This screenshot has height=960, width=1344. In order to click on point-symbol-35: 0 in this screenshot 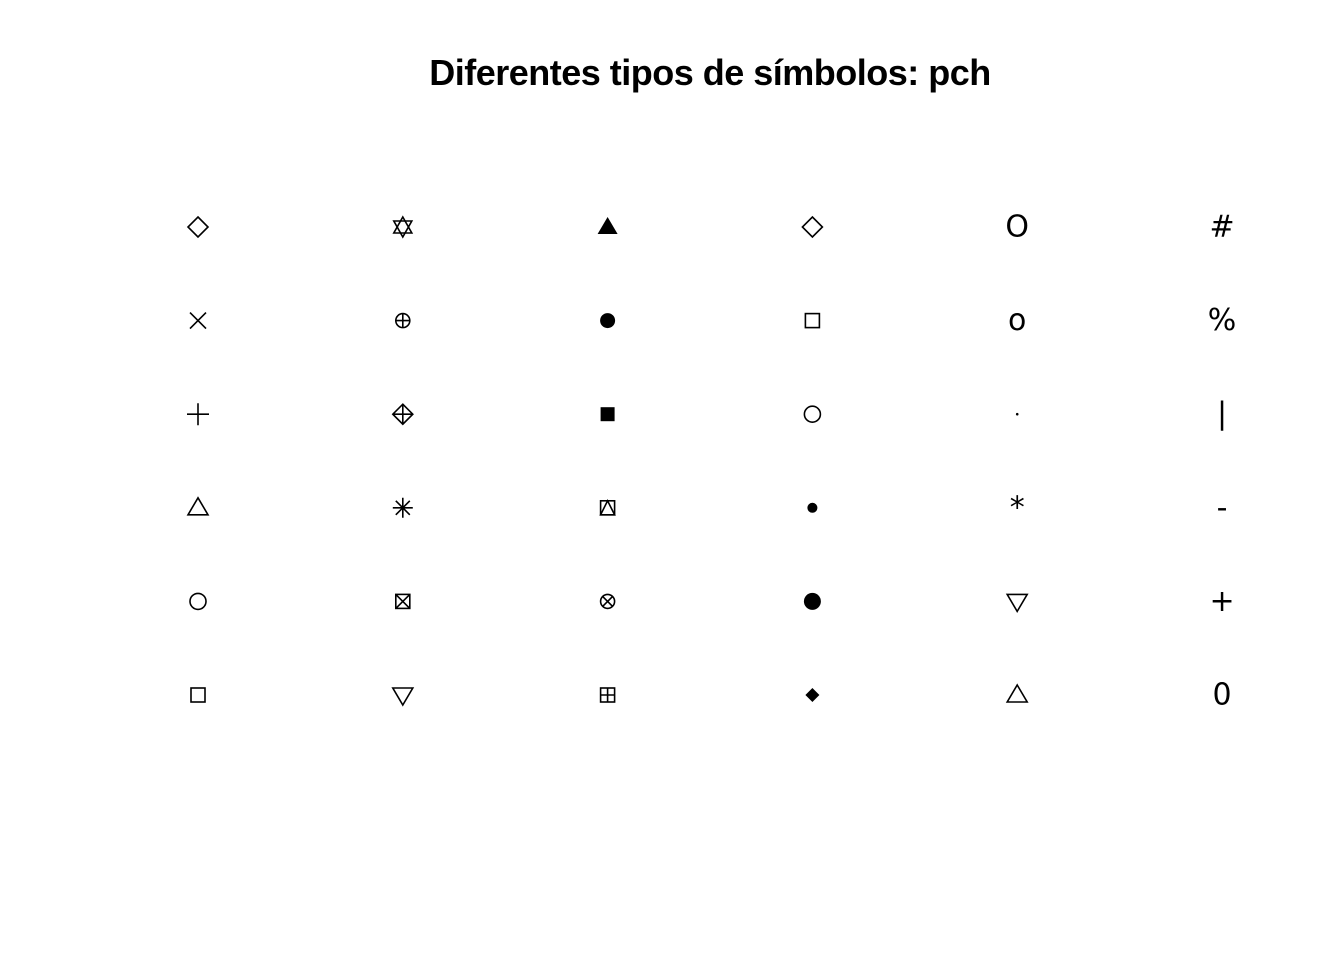, I will do `click(1221, 695)`.